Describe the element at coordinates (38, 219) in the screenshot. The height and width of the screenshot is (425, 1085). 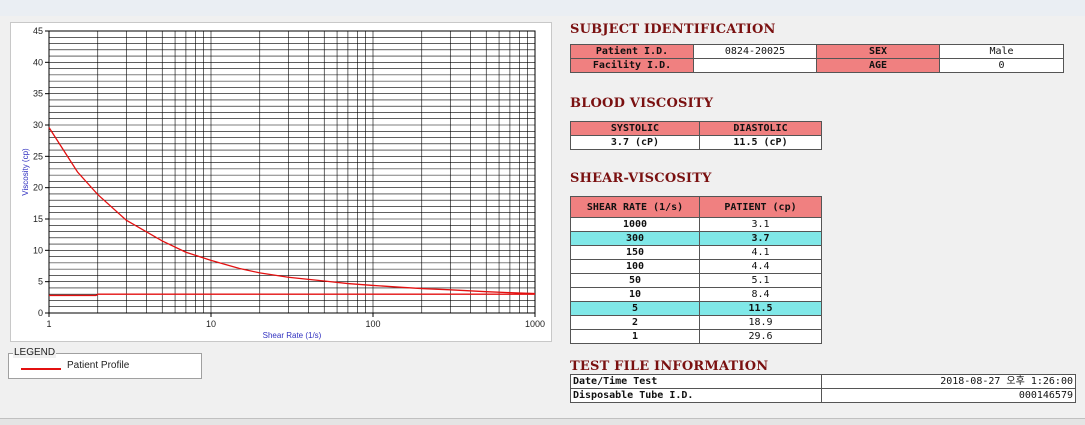
I see `y-tick-label: 15` at that location.